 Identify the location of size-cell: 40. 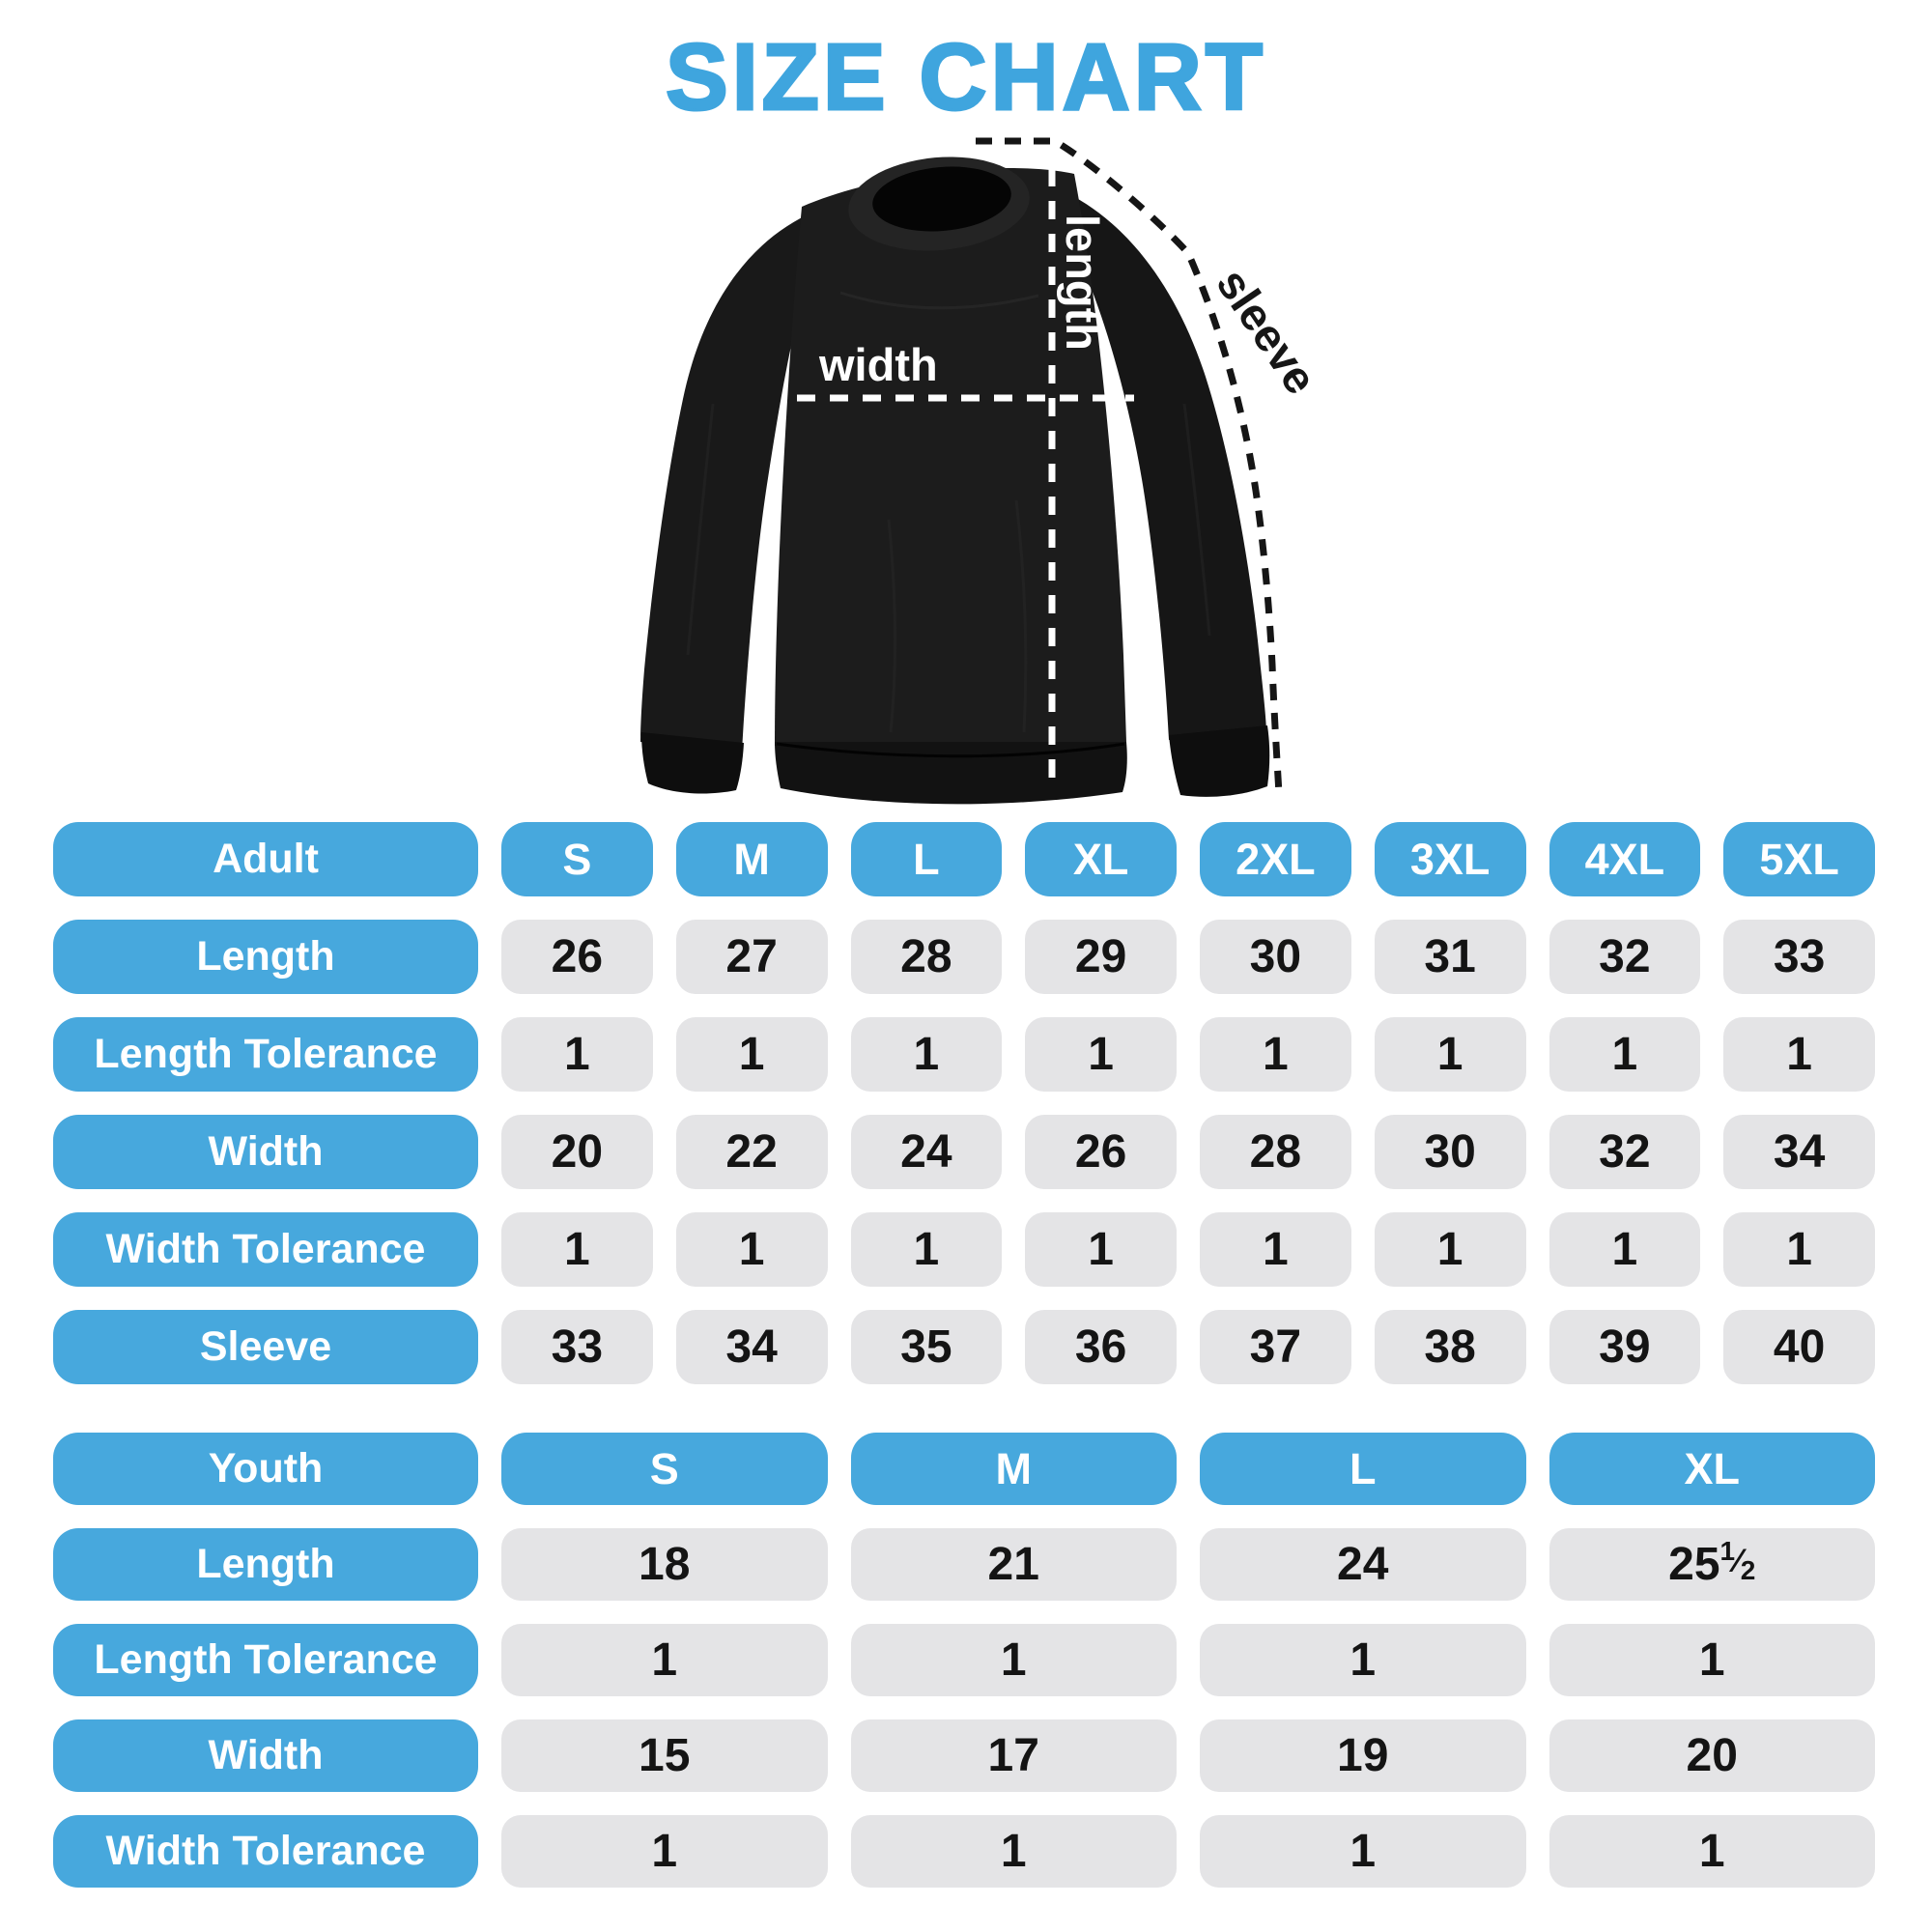
(1799, 1347).